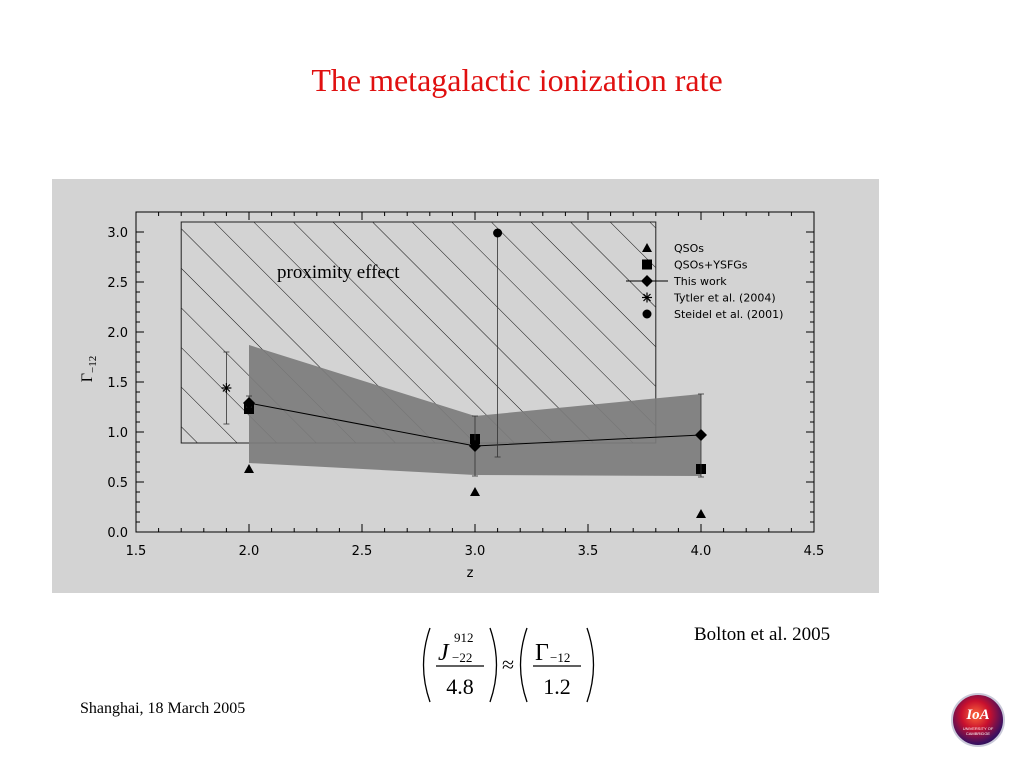 This screenshot has width=1024, height=768. What do you see at coordinates (647, 314) in the screenshot?
I see `legend-marker-steidel-et-al-2001` at bounding box center [647, 314].